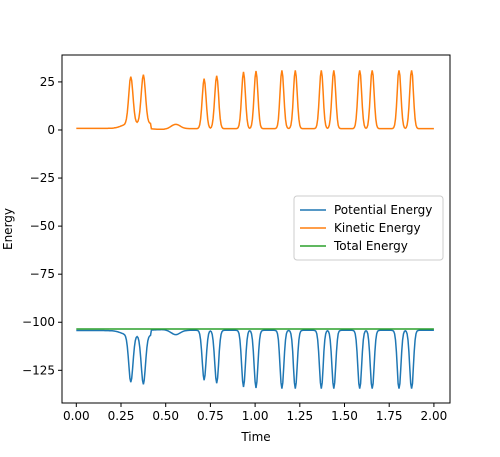 The width and height of the screenshot is (500, 457). I want to click on y-axis-label: Energy, so click(8, 229).